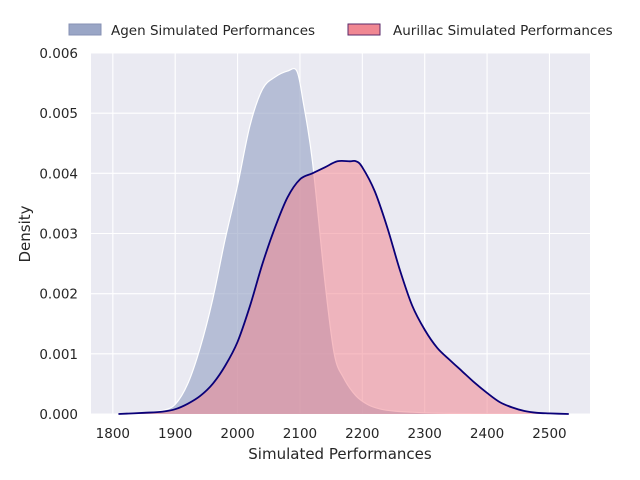 Image resolution: width=640 pixels, height=480 pixels. What do you see at coordinates (503, 31) in the screenshot?
I see `legend-label-aurillac: Aurillac Simulated Performances` at bounding box center [503, 31].